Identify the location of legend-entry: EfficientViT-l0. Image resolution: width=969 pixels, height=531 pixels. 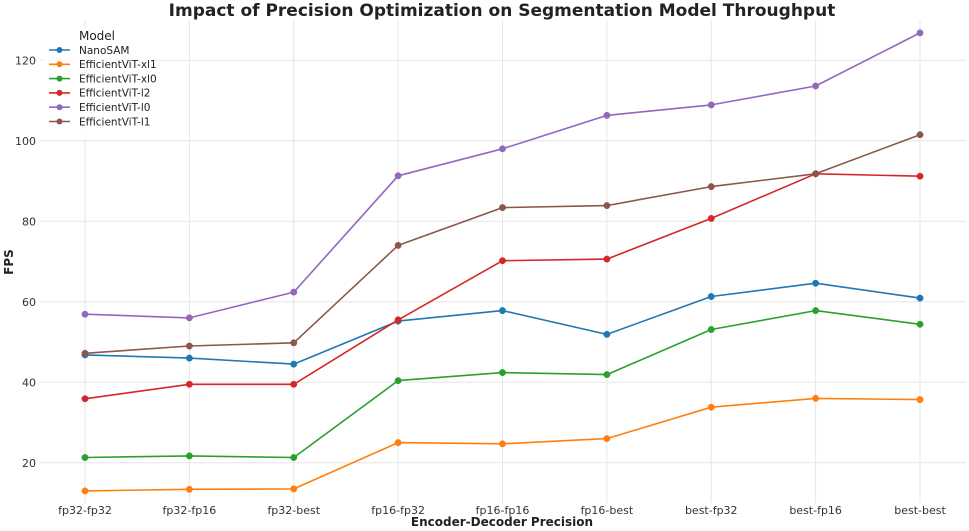
(99, 108).